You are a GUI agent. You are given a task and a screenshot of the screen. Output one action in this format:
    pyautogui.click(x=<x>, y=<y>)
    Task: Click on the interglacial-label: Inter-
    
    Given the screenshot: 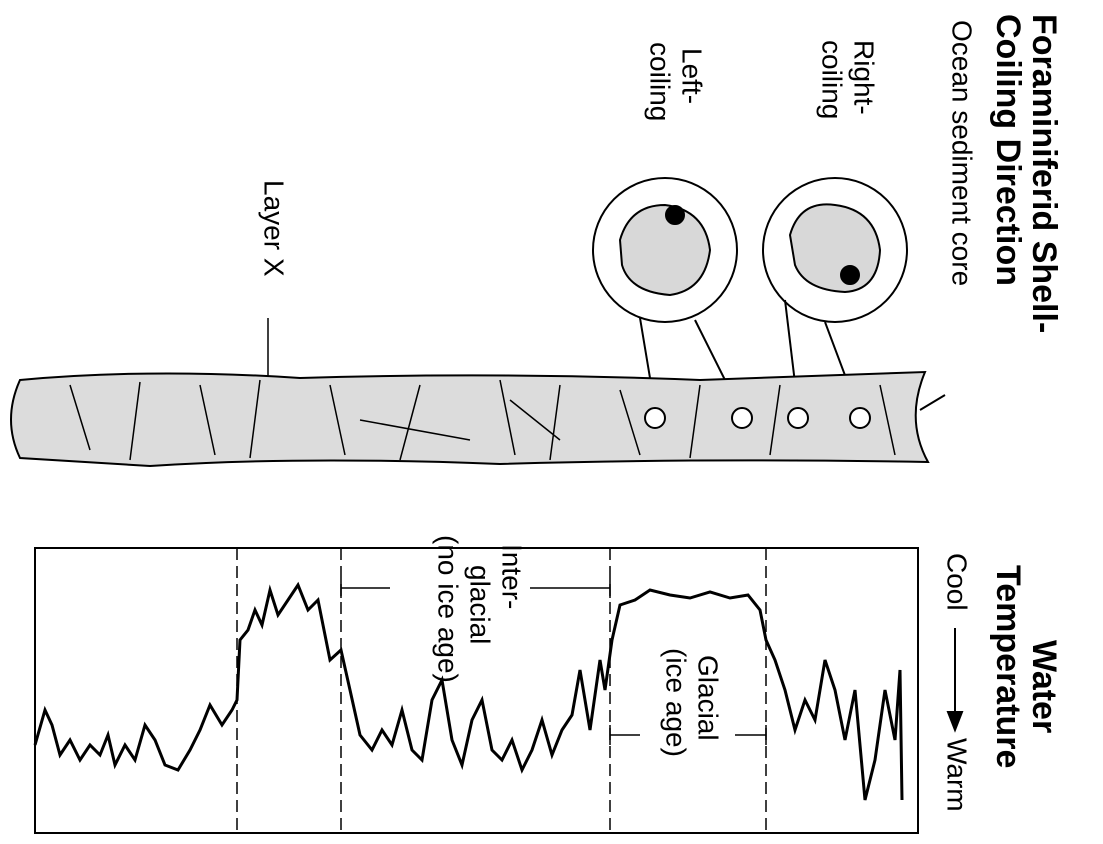 What is the action you would take?
    pyautogui.click(x=512, y=576)
    